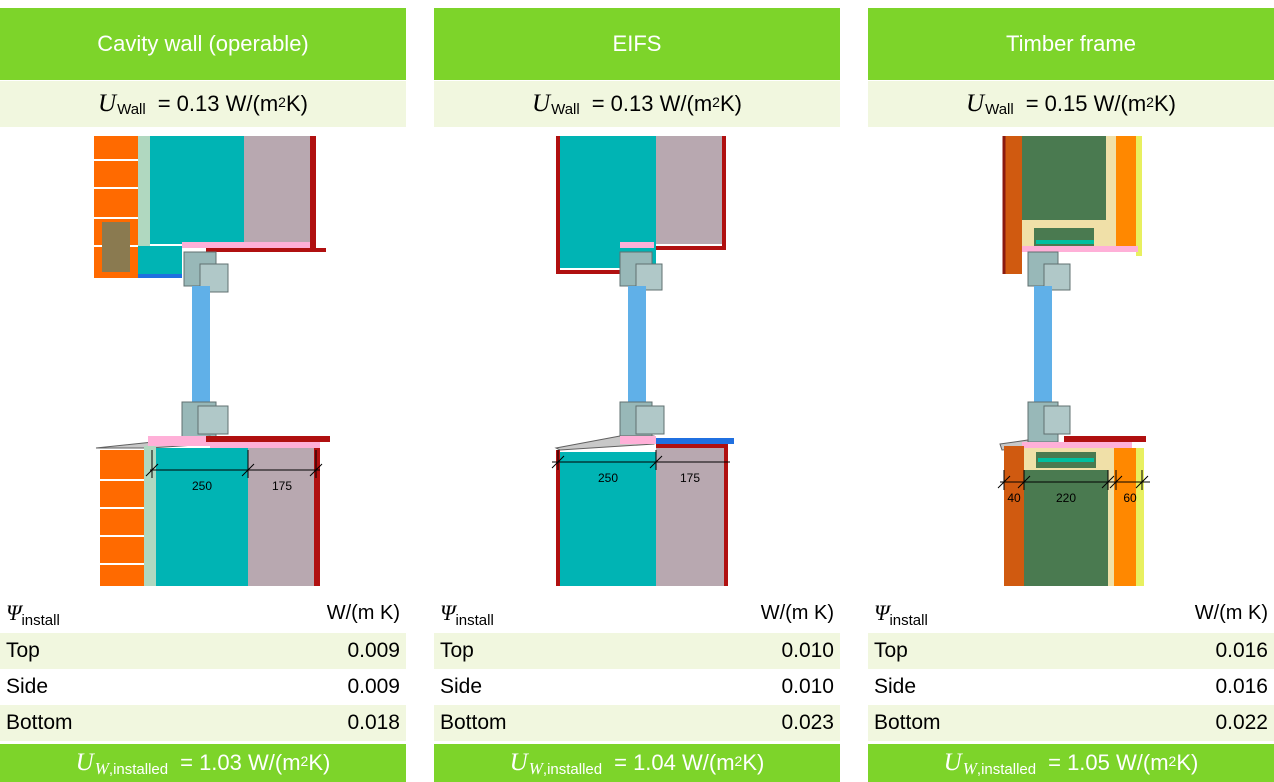 The image size is (1274, 782). Describe the element at coordinates (1064, 178) in the screenshot. I see `timber-stud-upper` at that location.